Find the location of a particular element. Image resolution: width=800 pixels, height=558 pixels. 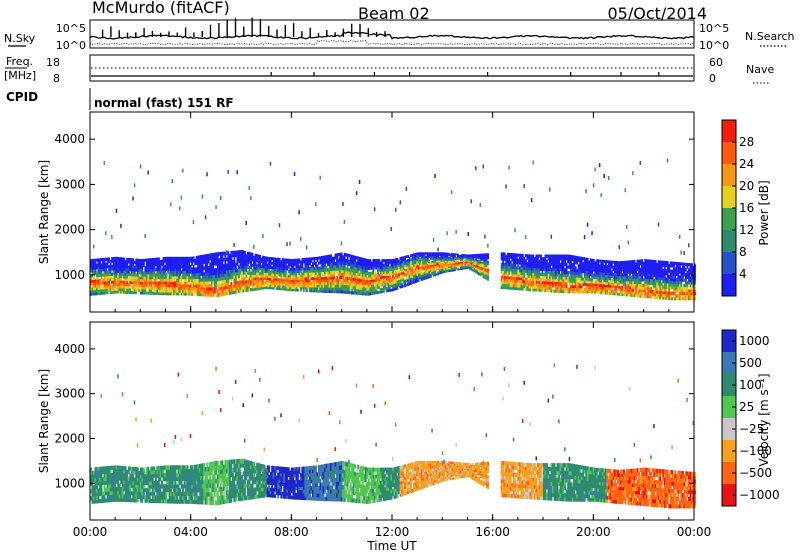

cpid-text: normal (fast) 151 RF is located at coordinates (164, 103).